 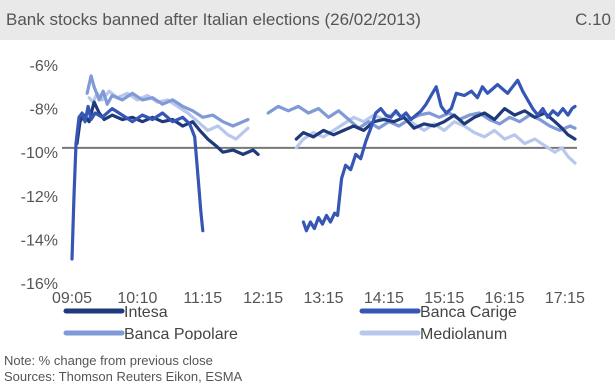 What do you see at coordinates (323, 298) in the screenshot?
I see `x-tick-label: 13:15` at bounding box center [323, 298].